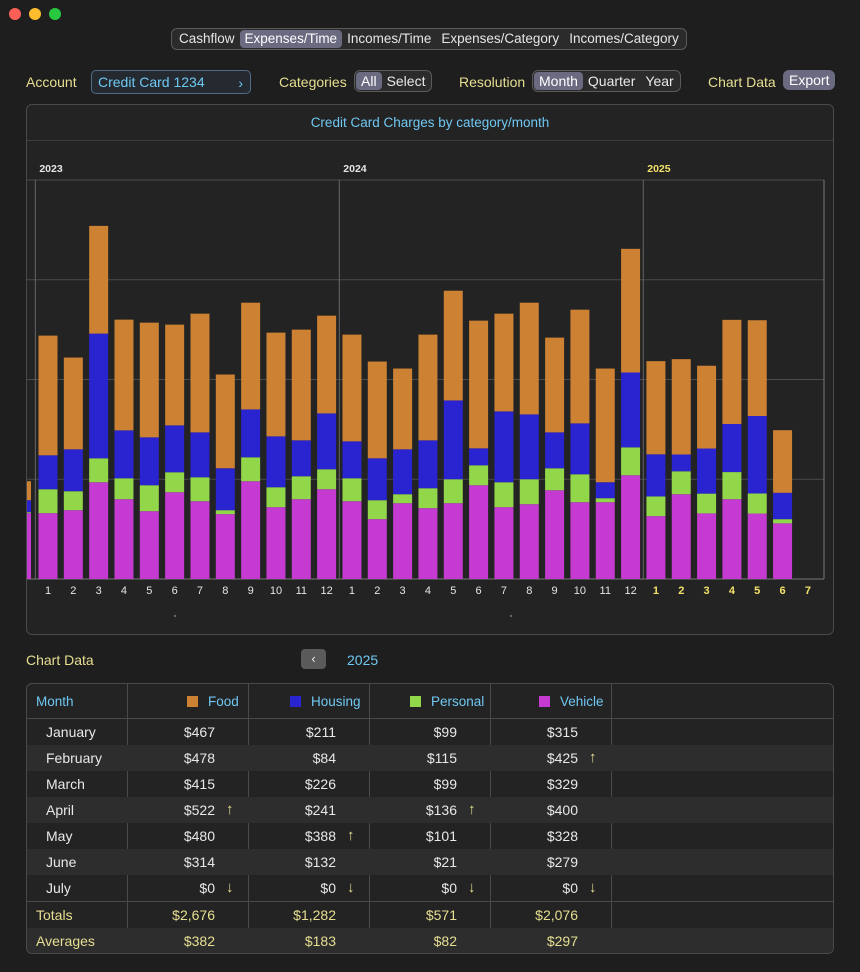 The image size is (860, 972). I want to click on column-header-food: Food, so click(213, 701).